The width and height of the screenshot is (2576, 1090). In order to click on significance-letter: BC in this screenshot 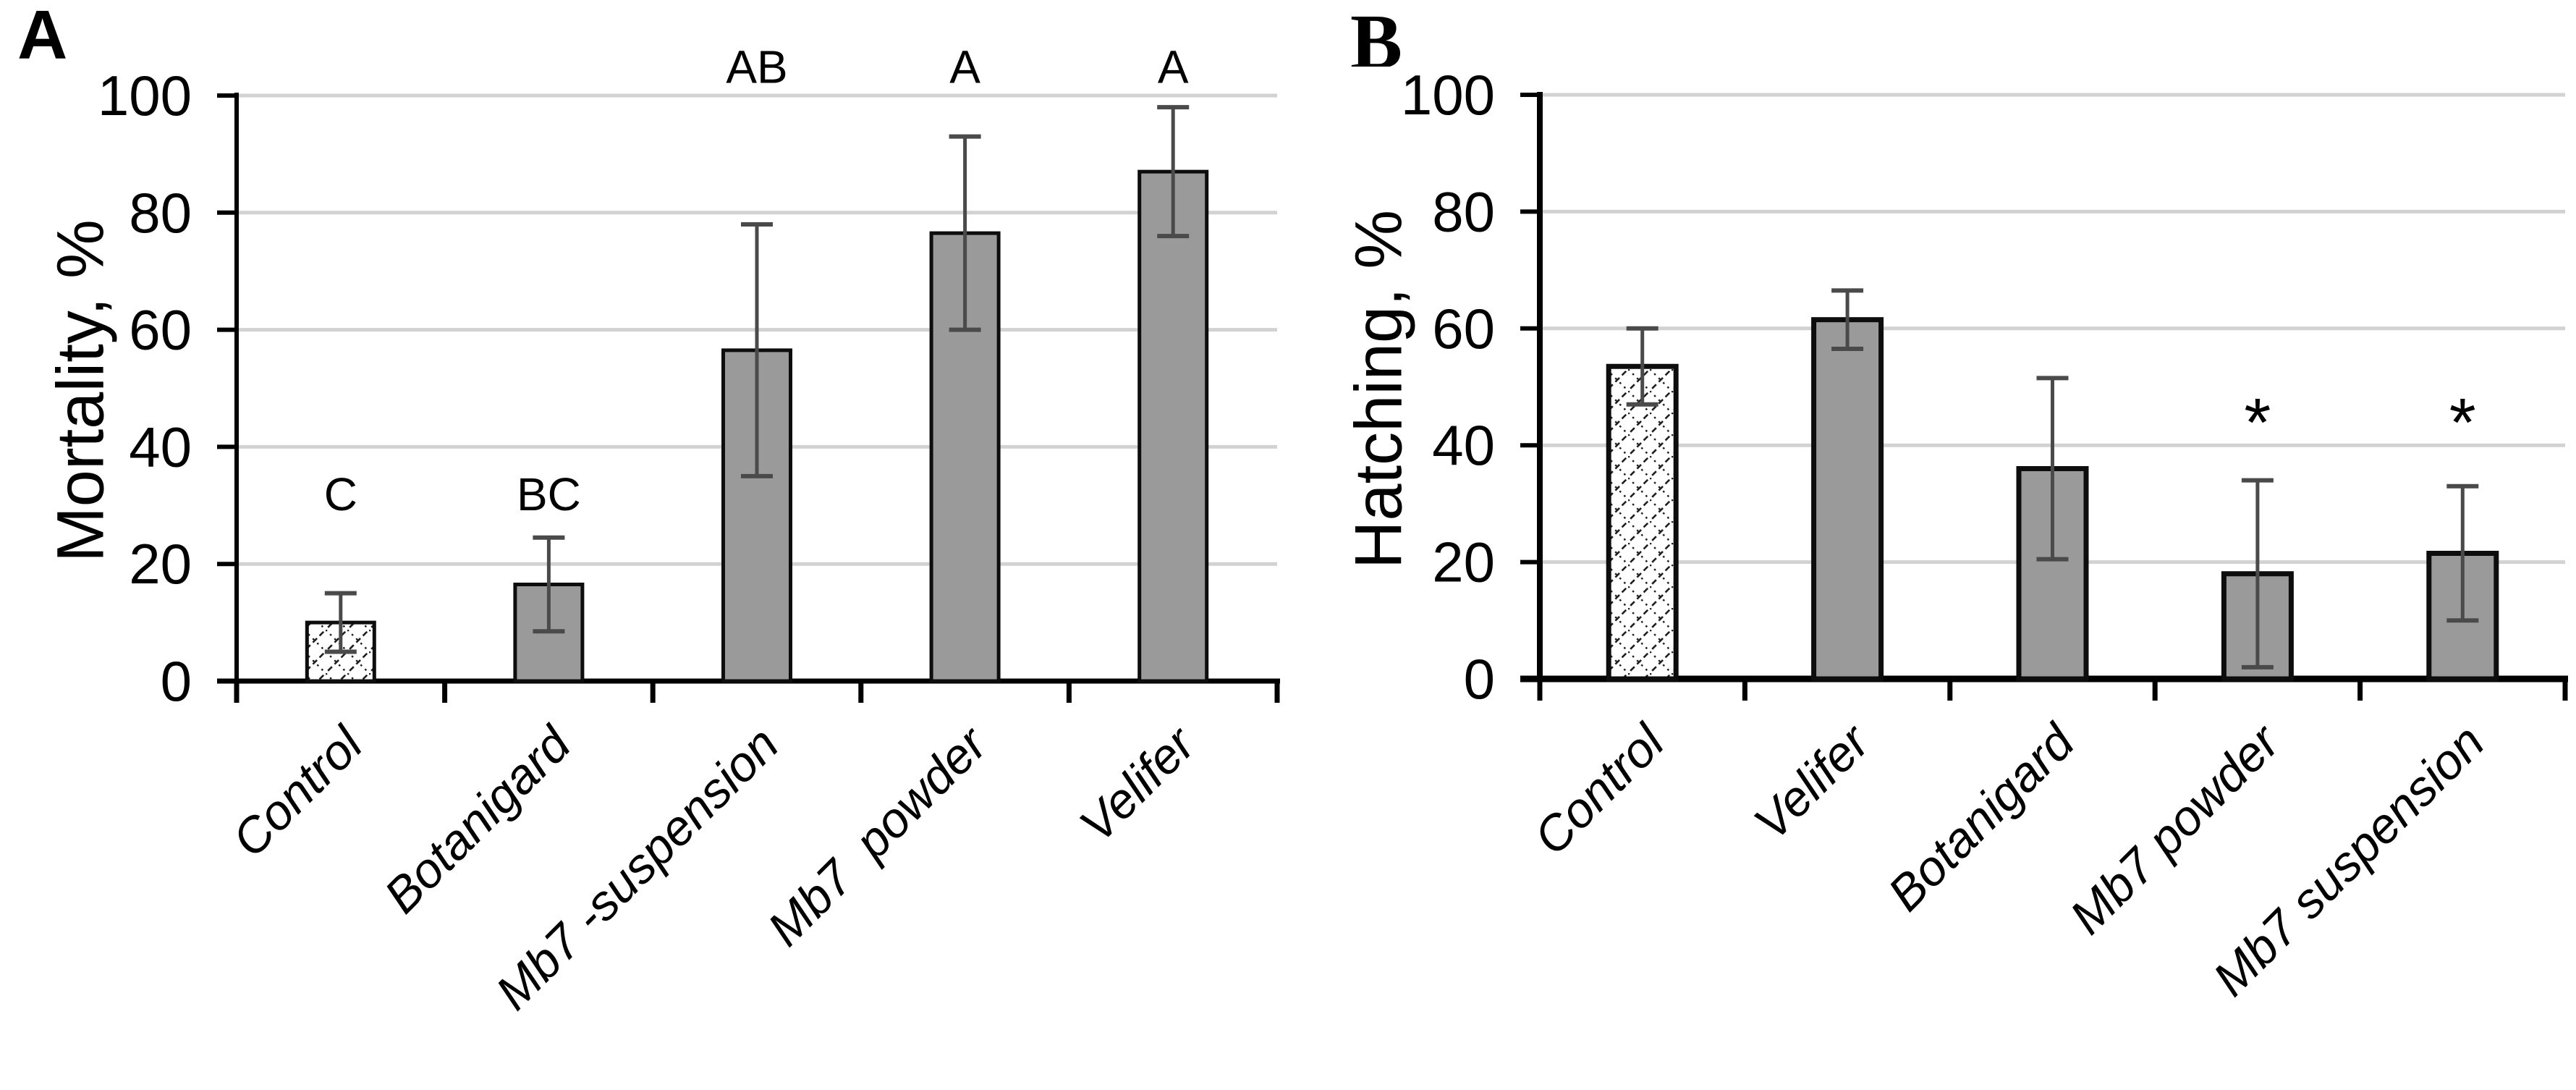, I will do `click(549, 494)`.